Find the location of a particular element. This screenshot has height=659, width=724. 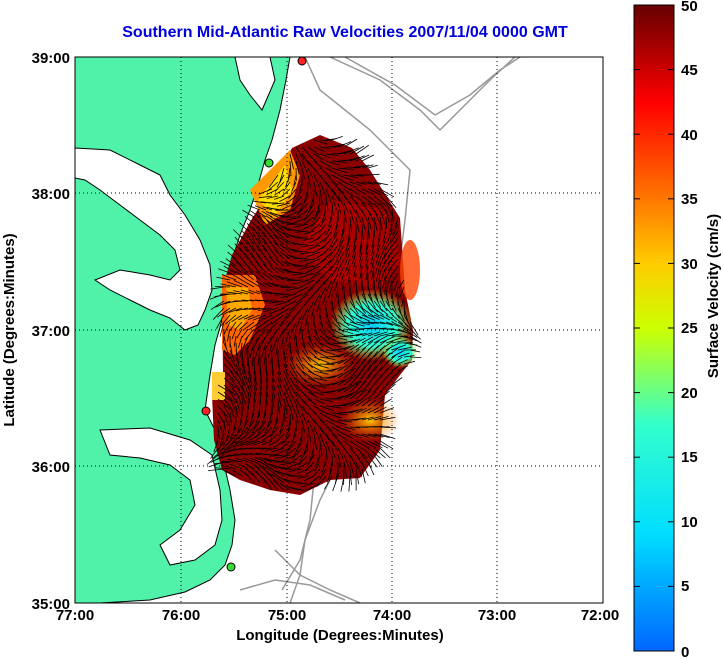

colorbar-tick-label: 40 is located at coordinates (689, 135).